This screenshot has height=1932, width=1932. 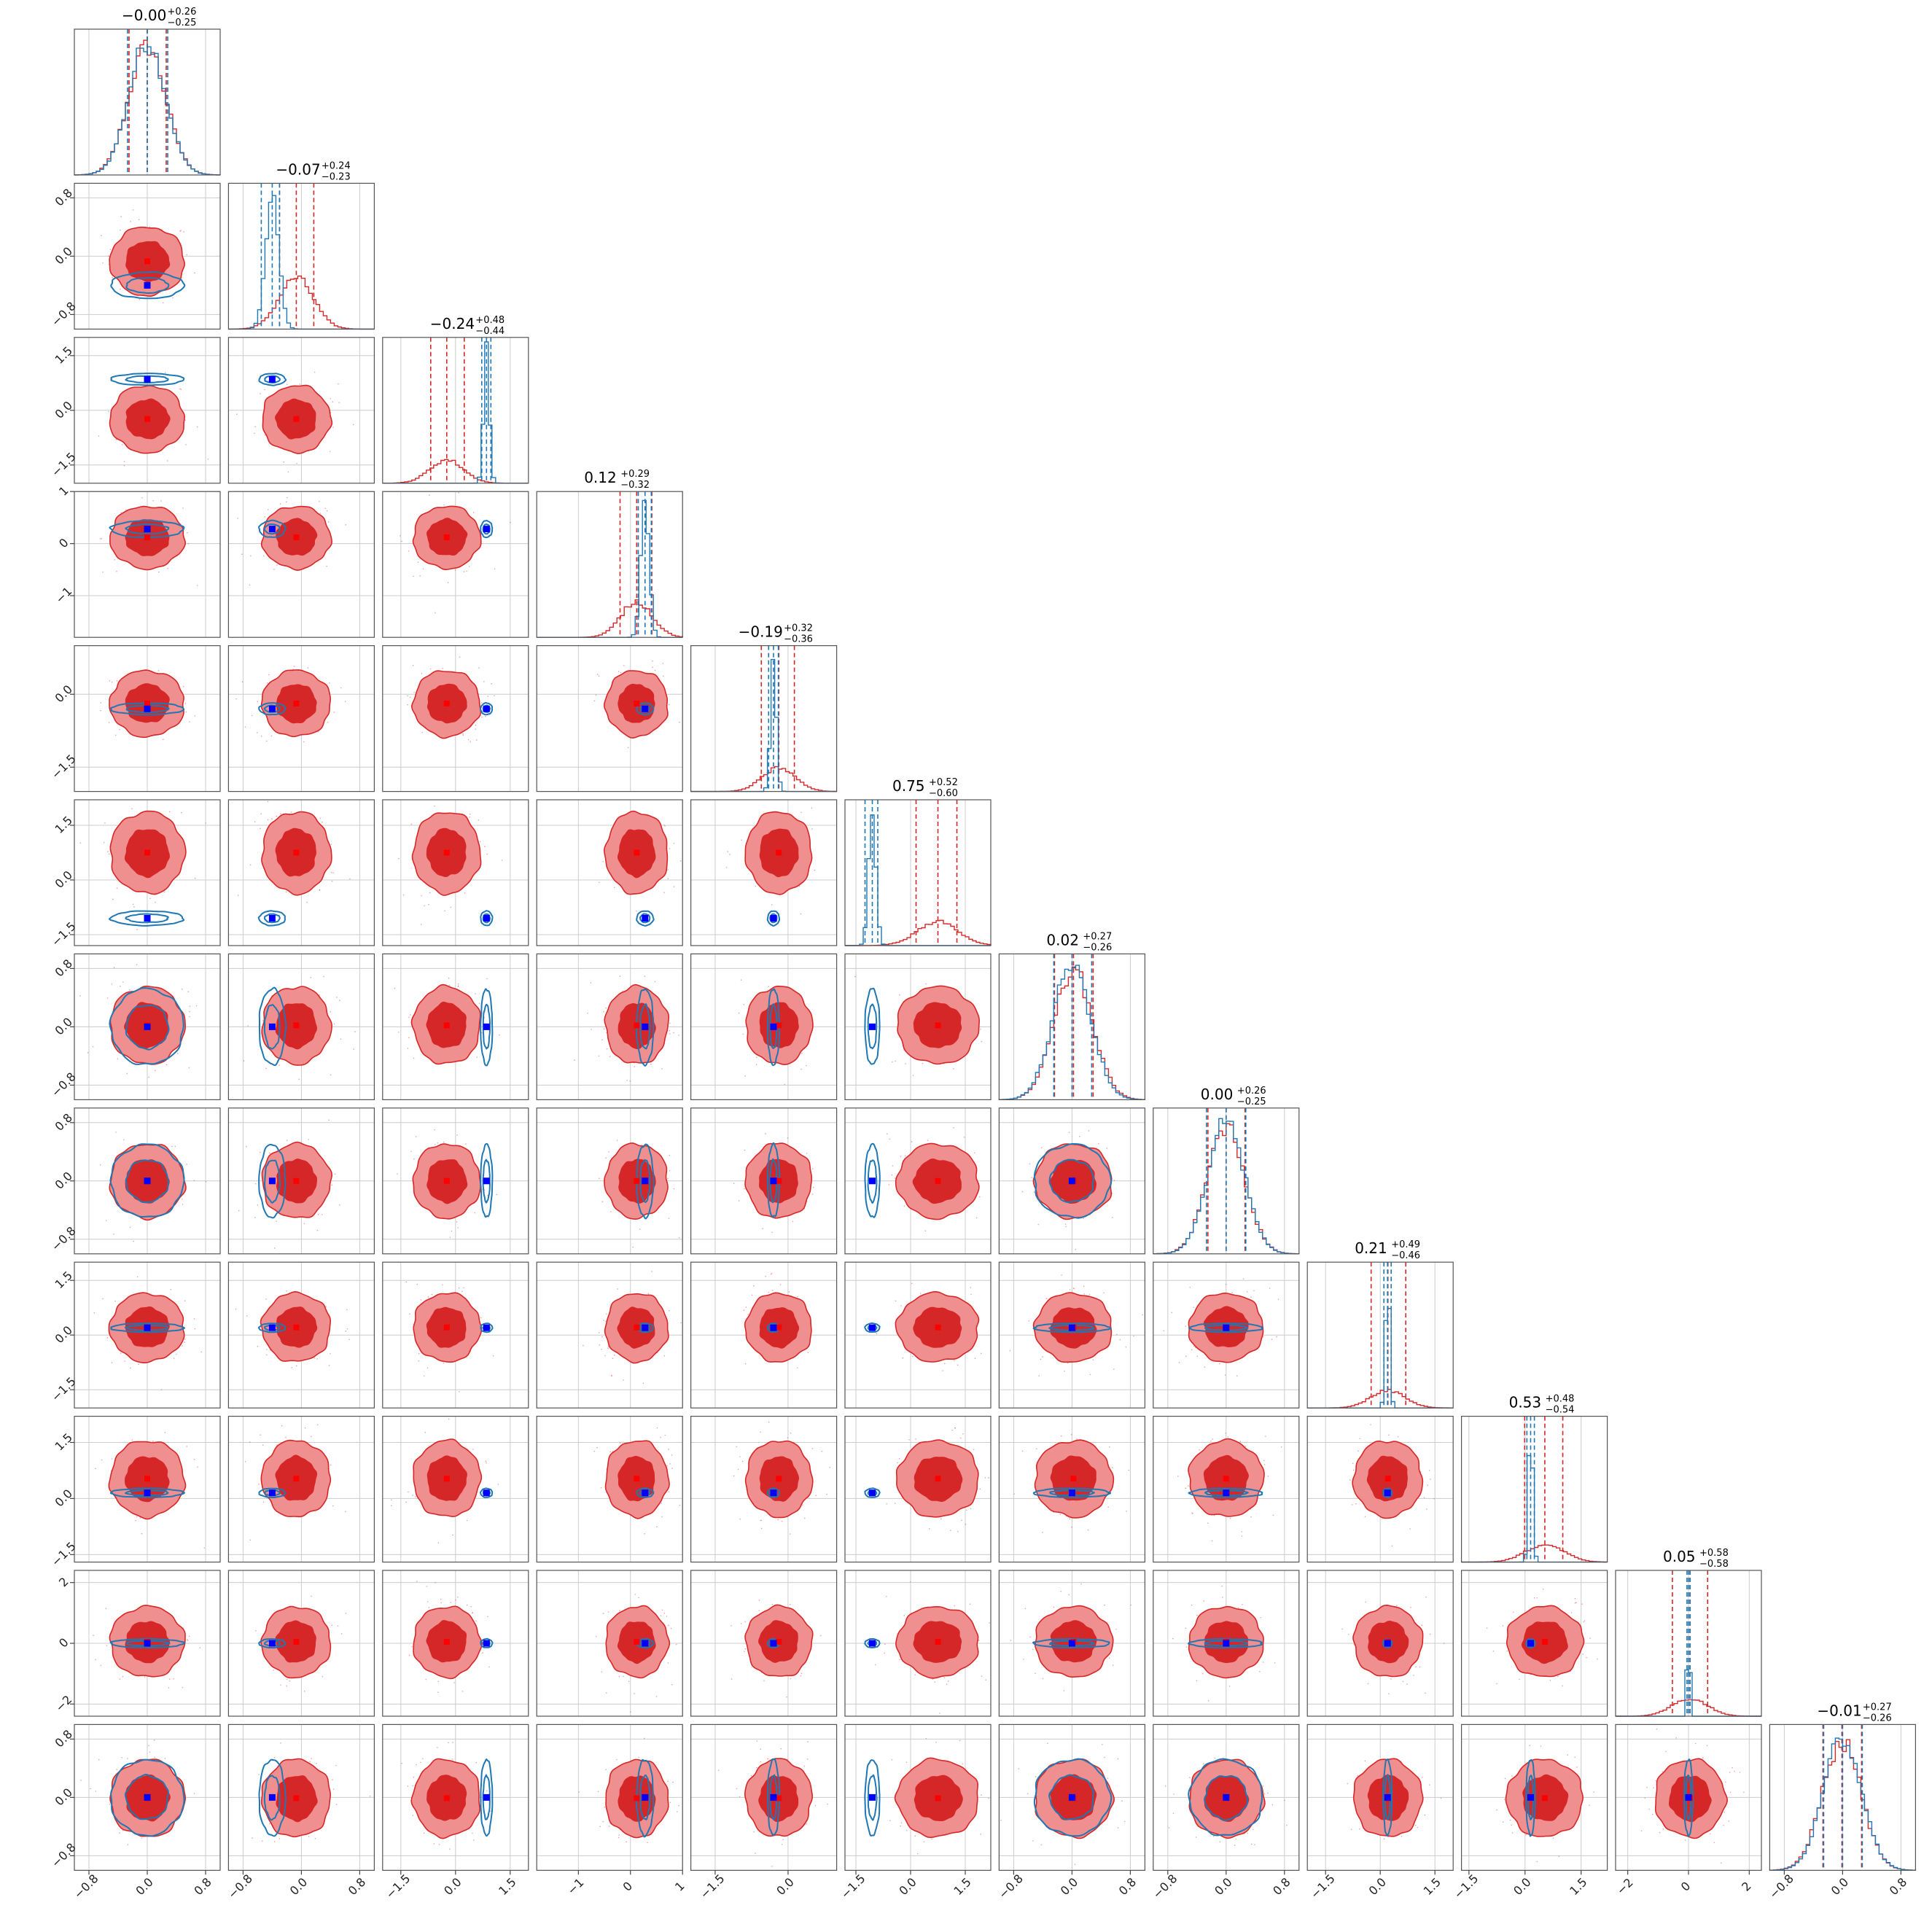 What do you see at coordinates (943, 793) in the screenshot?
I see `title-lower-error: −0.60` at bounding box center [943, 793].